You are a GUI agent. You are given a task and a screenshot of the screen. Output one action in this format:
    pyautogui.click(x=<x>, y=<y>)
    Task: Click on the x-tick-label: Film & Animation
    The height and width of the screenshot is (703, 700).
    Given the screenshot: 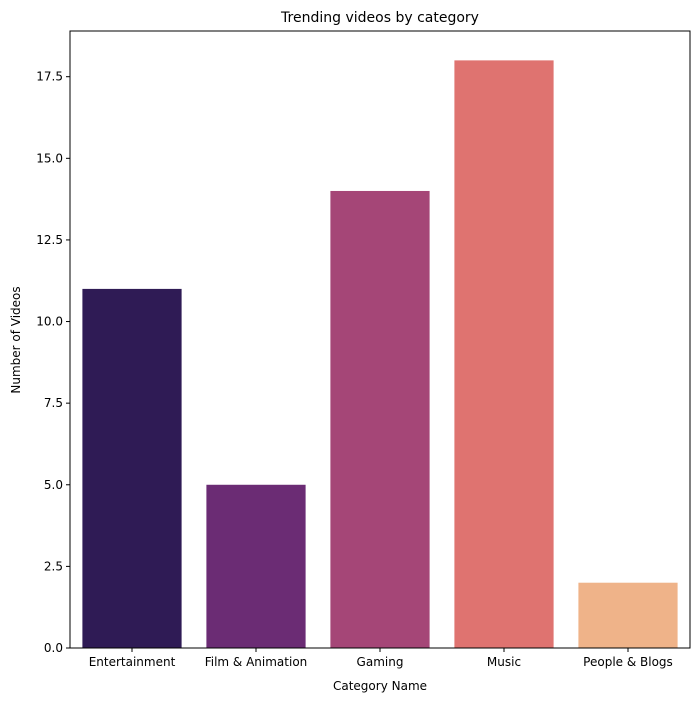 What is the action you would take?
    pyautogui.click(x=256, y=662)
    